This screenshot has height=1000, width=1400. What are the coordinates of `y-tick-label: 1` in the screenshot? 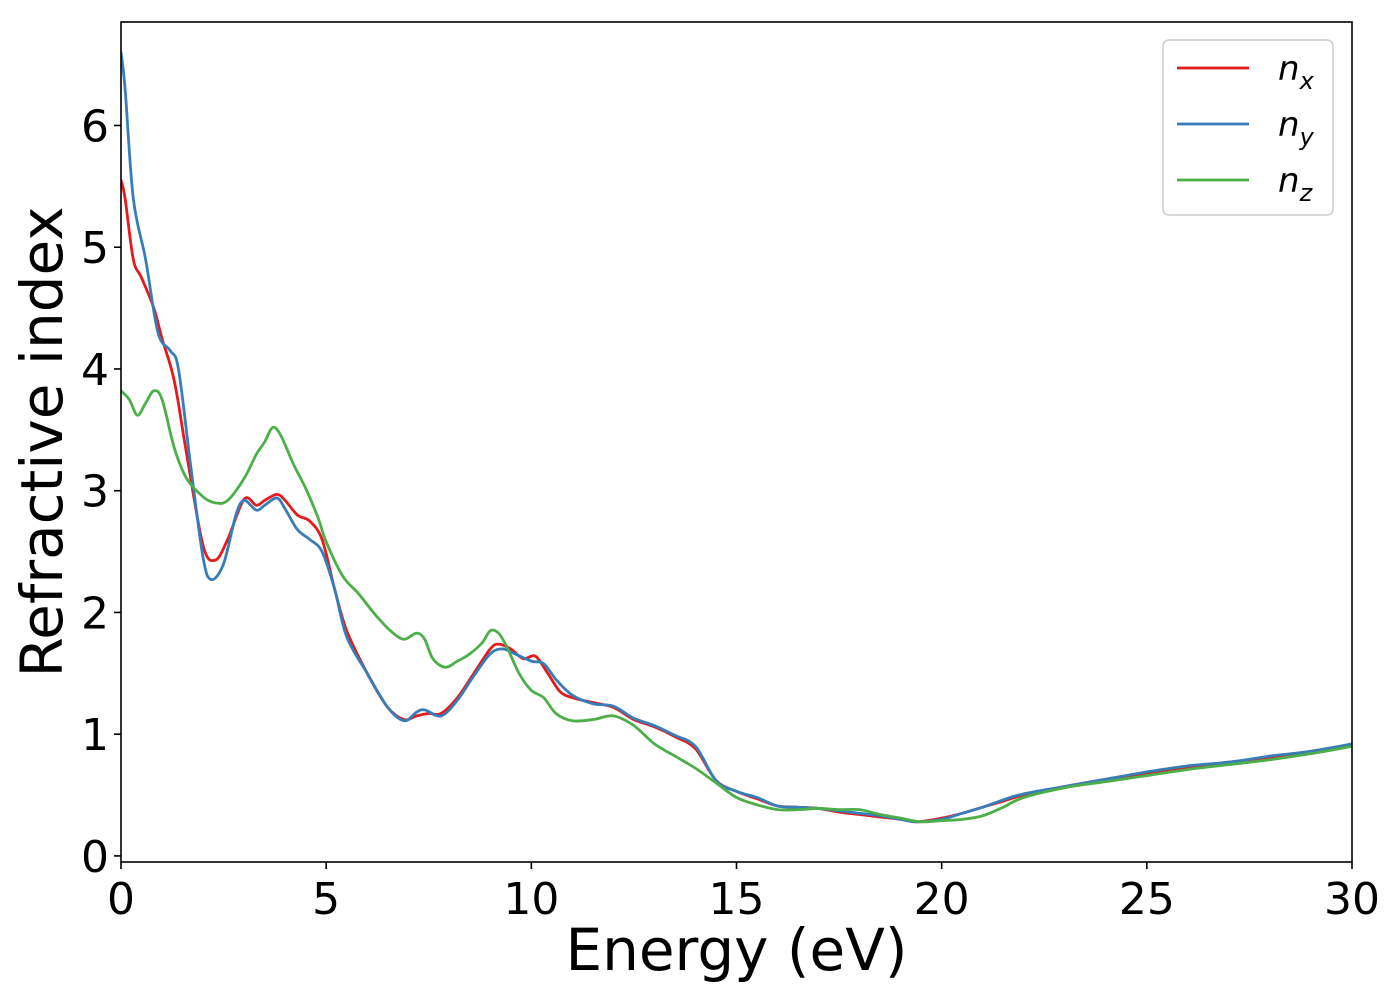 It's located at (95, 735).